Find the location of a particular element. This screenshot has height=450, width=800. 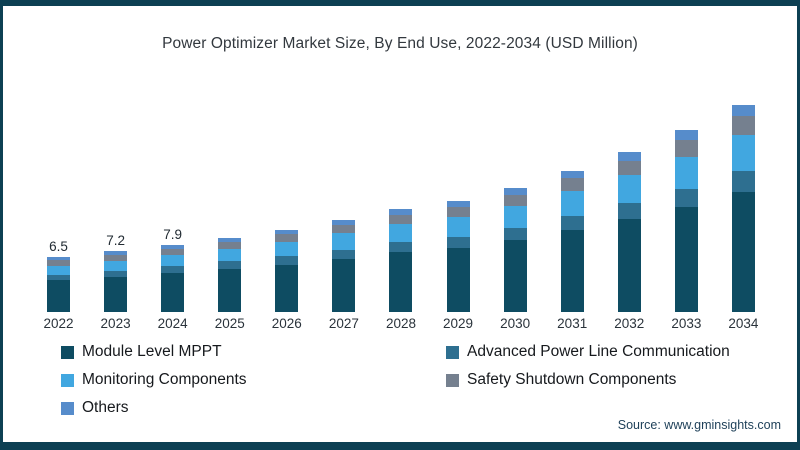

x-axis-label: 2024 is located at coordinates (172, 323).